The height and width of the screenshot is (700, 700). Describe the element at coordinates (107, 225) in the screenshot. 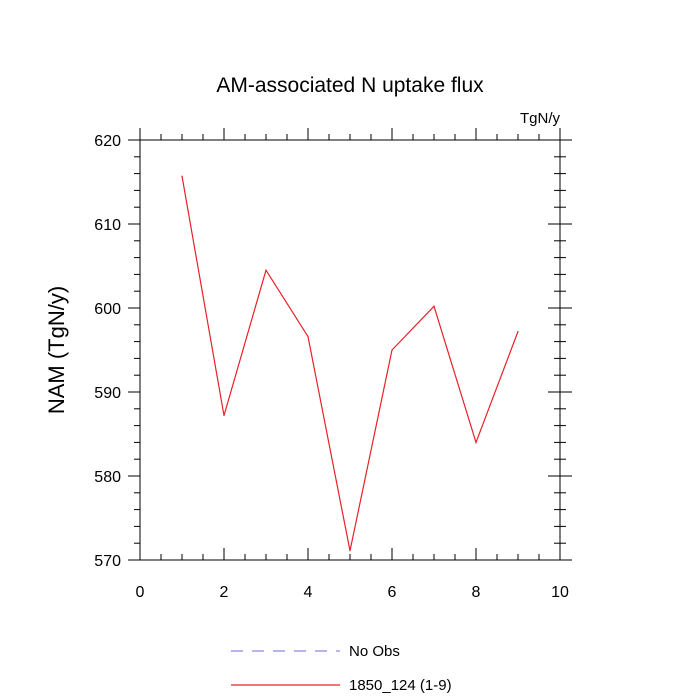

I see `y-tick-label: 610` at that location.